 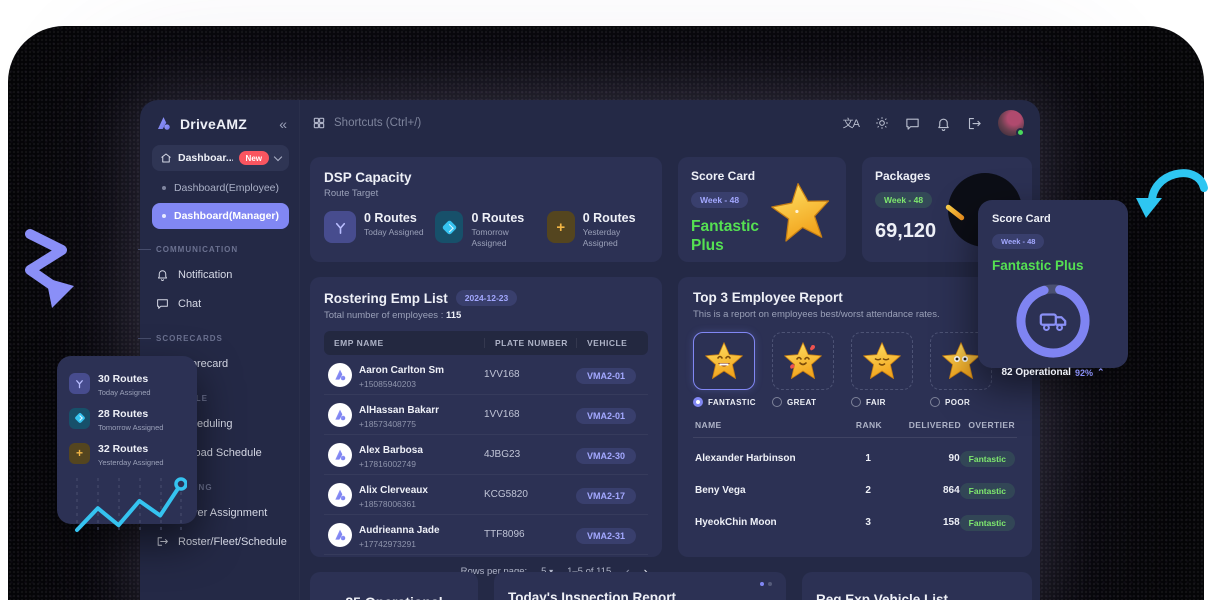 What do you see at coordinates (164, 216) in the screenshot?
I see `bullet-icon` at bounding box center [164, 216].